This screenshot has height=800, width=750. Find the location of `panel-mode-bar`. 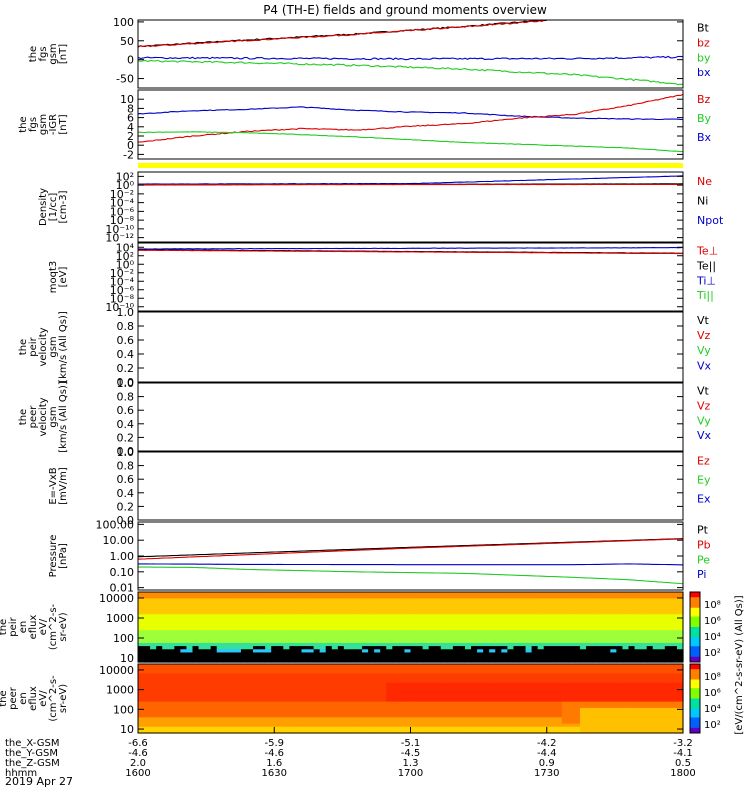

panel-mode-bar is located at coordinates (410, 165).